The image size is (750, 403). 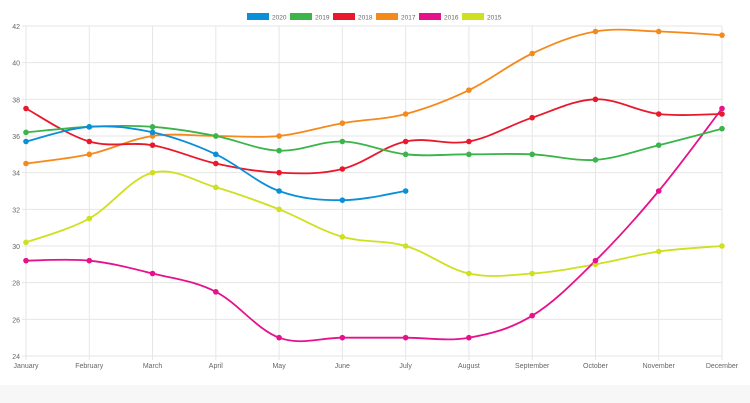 What do you see at coordinates (722, 366) in the screenshot?
I see `x-tick-label: December` at bounding box center [722, 366].